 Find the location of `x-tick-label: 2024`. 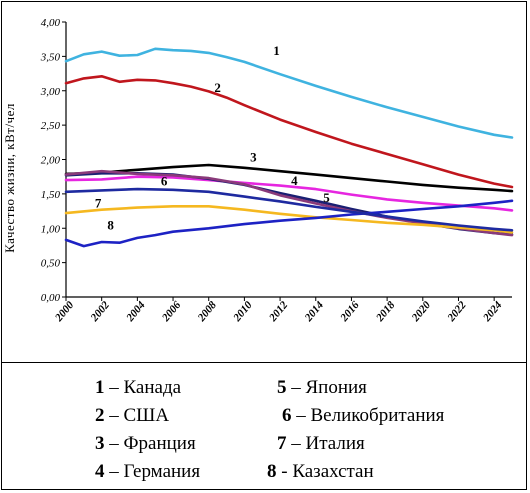

x-tick-label: 2024 is located at coordinates (492, 312).